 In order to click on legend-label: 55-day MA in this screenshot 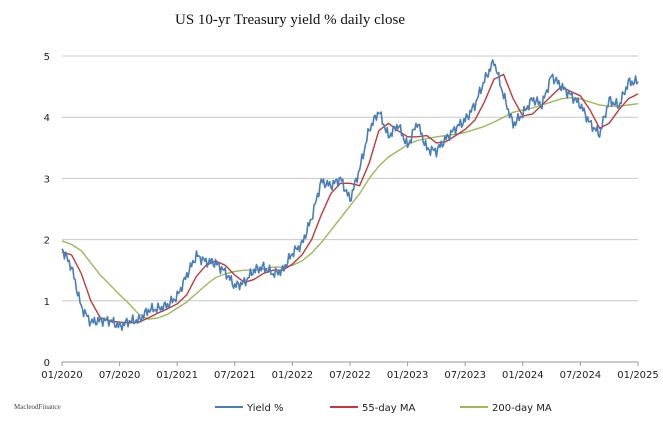, I will do `click(389, 408)`.